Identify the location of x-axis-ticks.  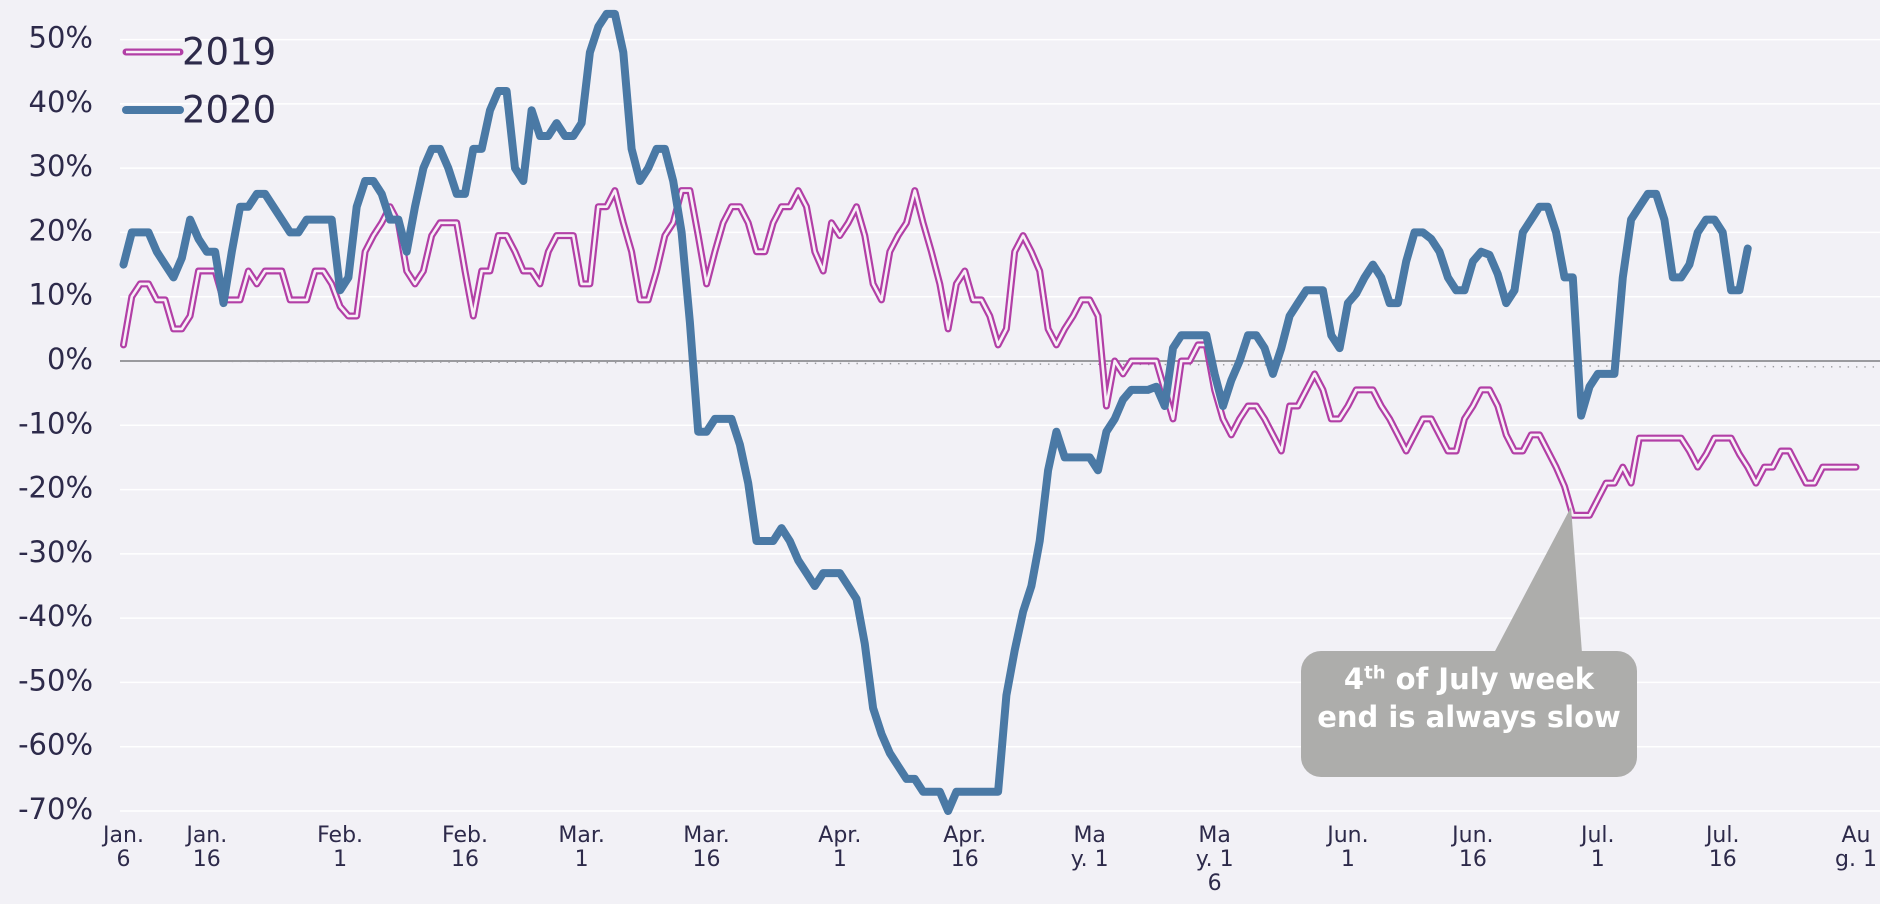
(1001, 364).